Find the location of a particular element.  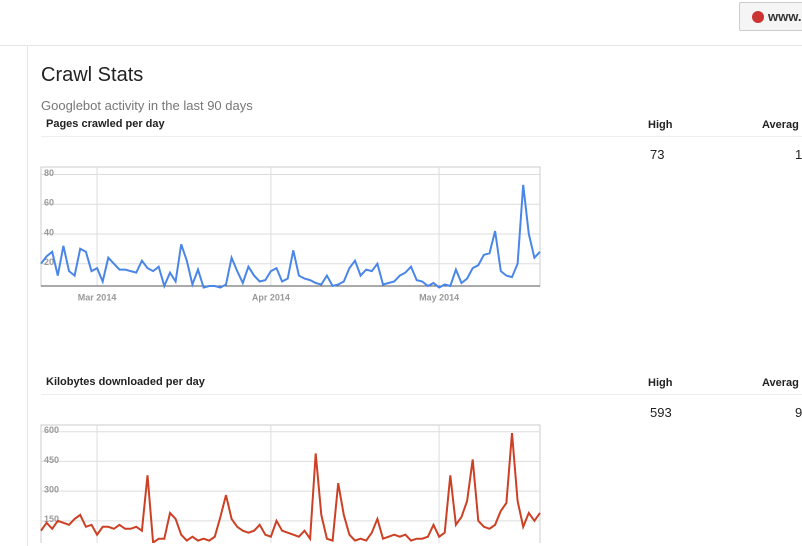

plot-frame is located at coordinates (290, 483).